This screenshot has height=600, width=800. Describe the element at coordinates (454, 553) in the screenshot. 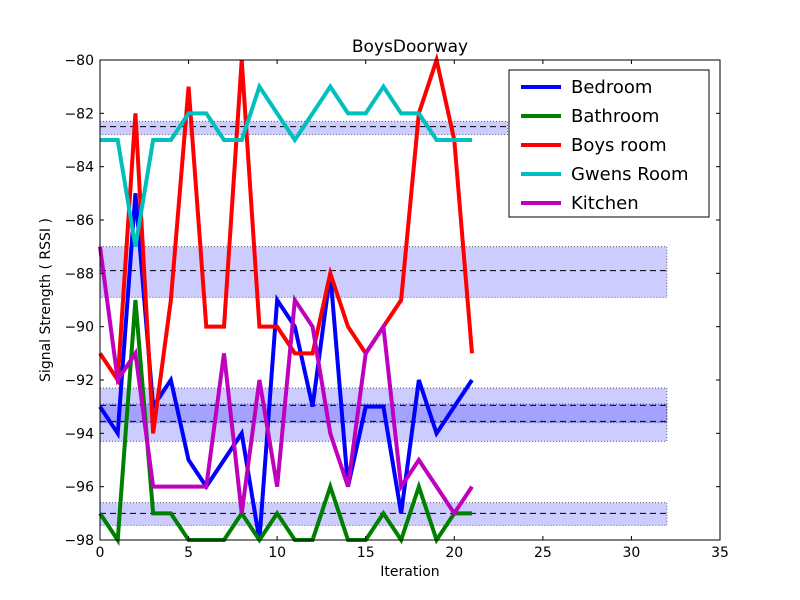

I see `x-tick-label: 20` at that location.